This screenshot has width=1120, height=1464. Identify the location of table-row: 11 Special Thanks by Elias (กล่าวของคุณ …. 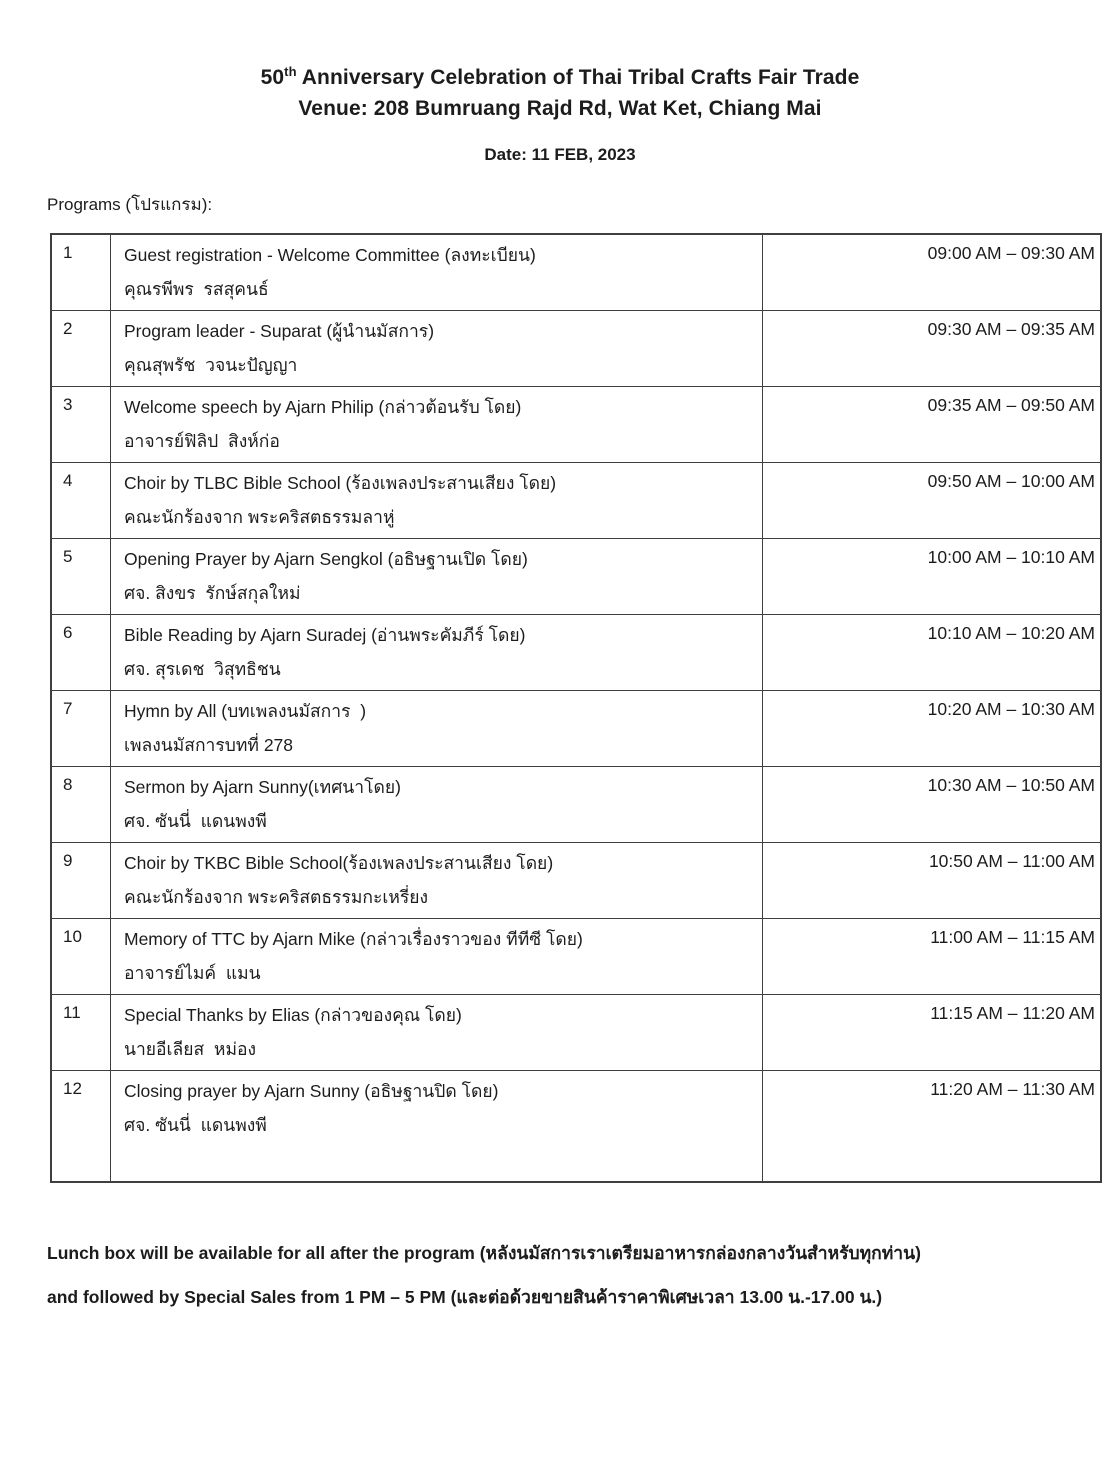
(576, 1032).